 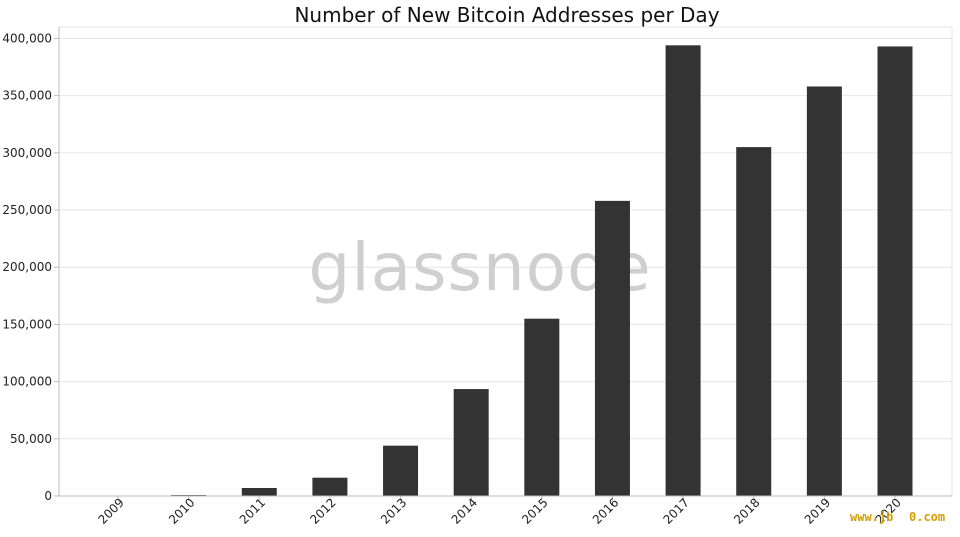 I want to click on bar-2019, so click(x=824, y=291).